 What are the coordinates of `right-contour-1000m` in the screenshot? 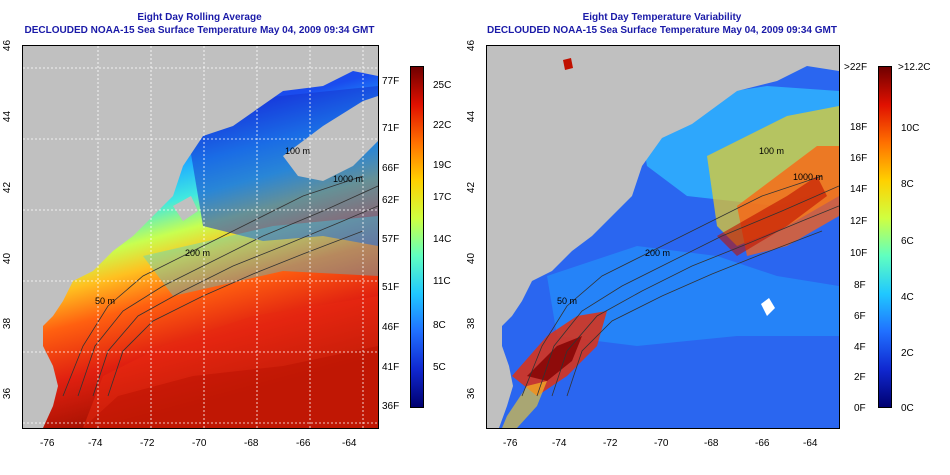 It's located at (694, 313).